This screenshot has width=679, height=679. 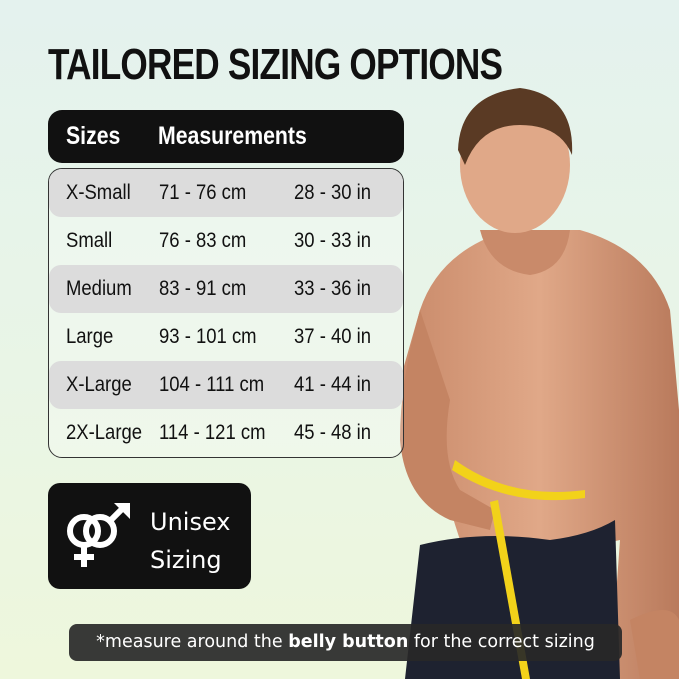 What do you see at coordinates (186, 560) in the screenshot?
I see `badge-line2: Sizing` at bounding box center [186, 560].